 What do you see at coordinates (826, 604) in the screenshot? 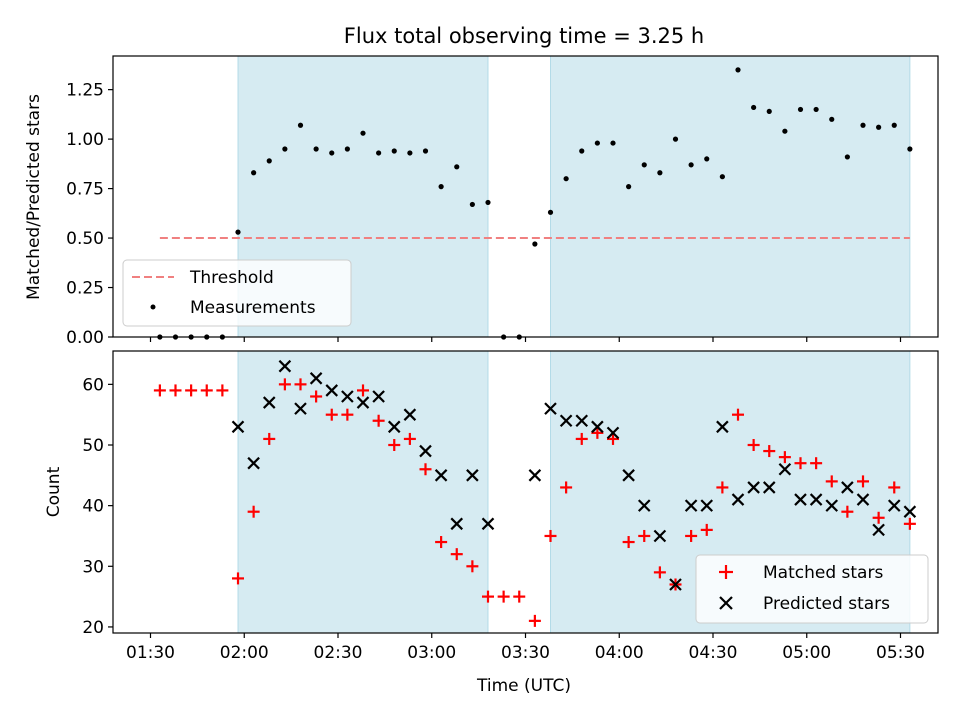
I see `legend-predicted-label: Predicted stars` at bounding box center [826, 604].